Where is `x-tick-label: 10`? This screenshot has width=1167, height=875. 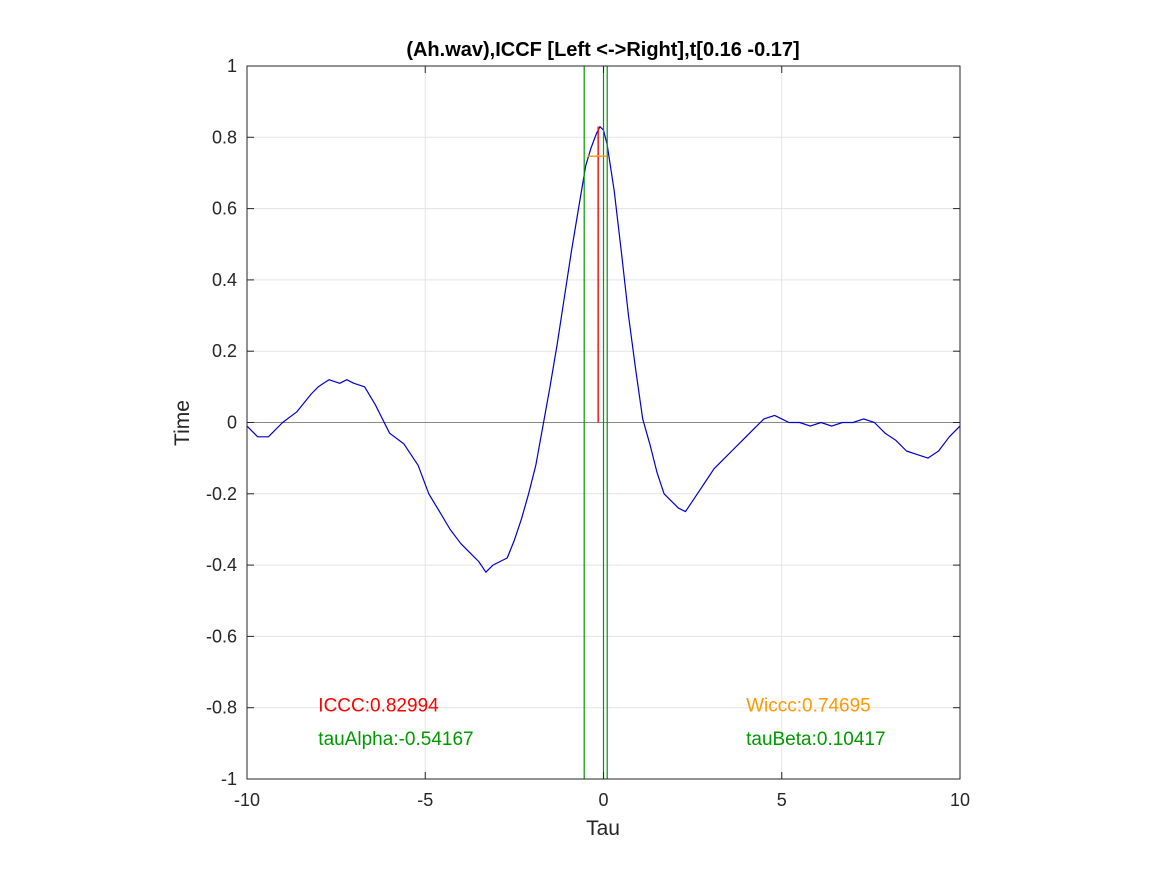
x-tick-label: 10 is located at coordinates (960, 800).